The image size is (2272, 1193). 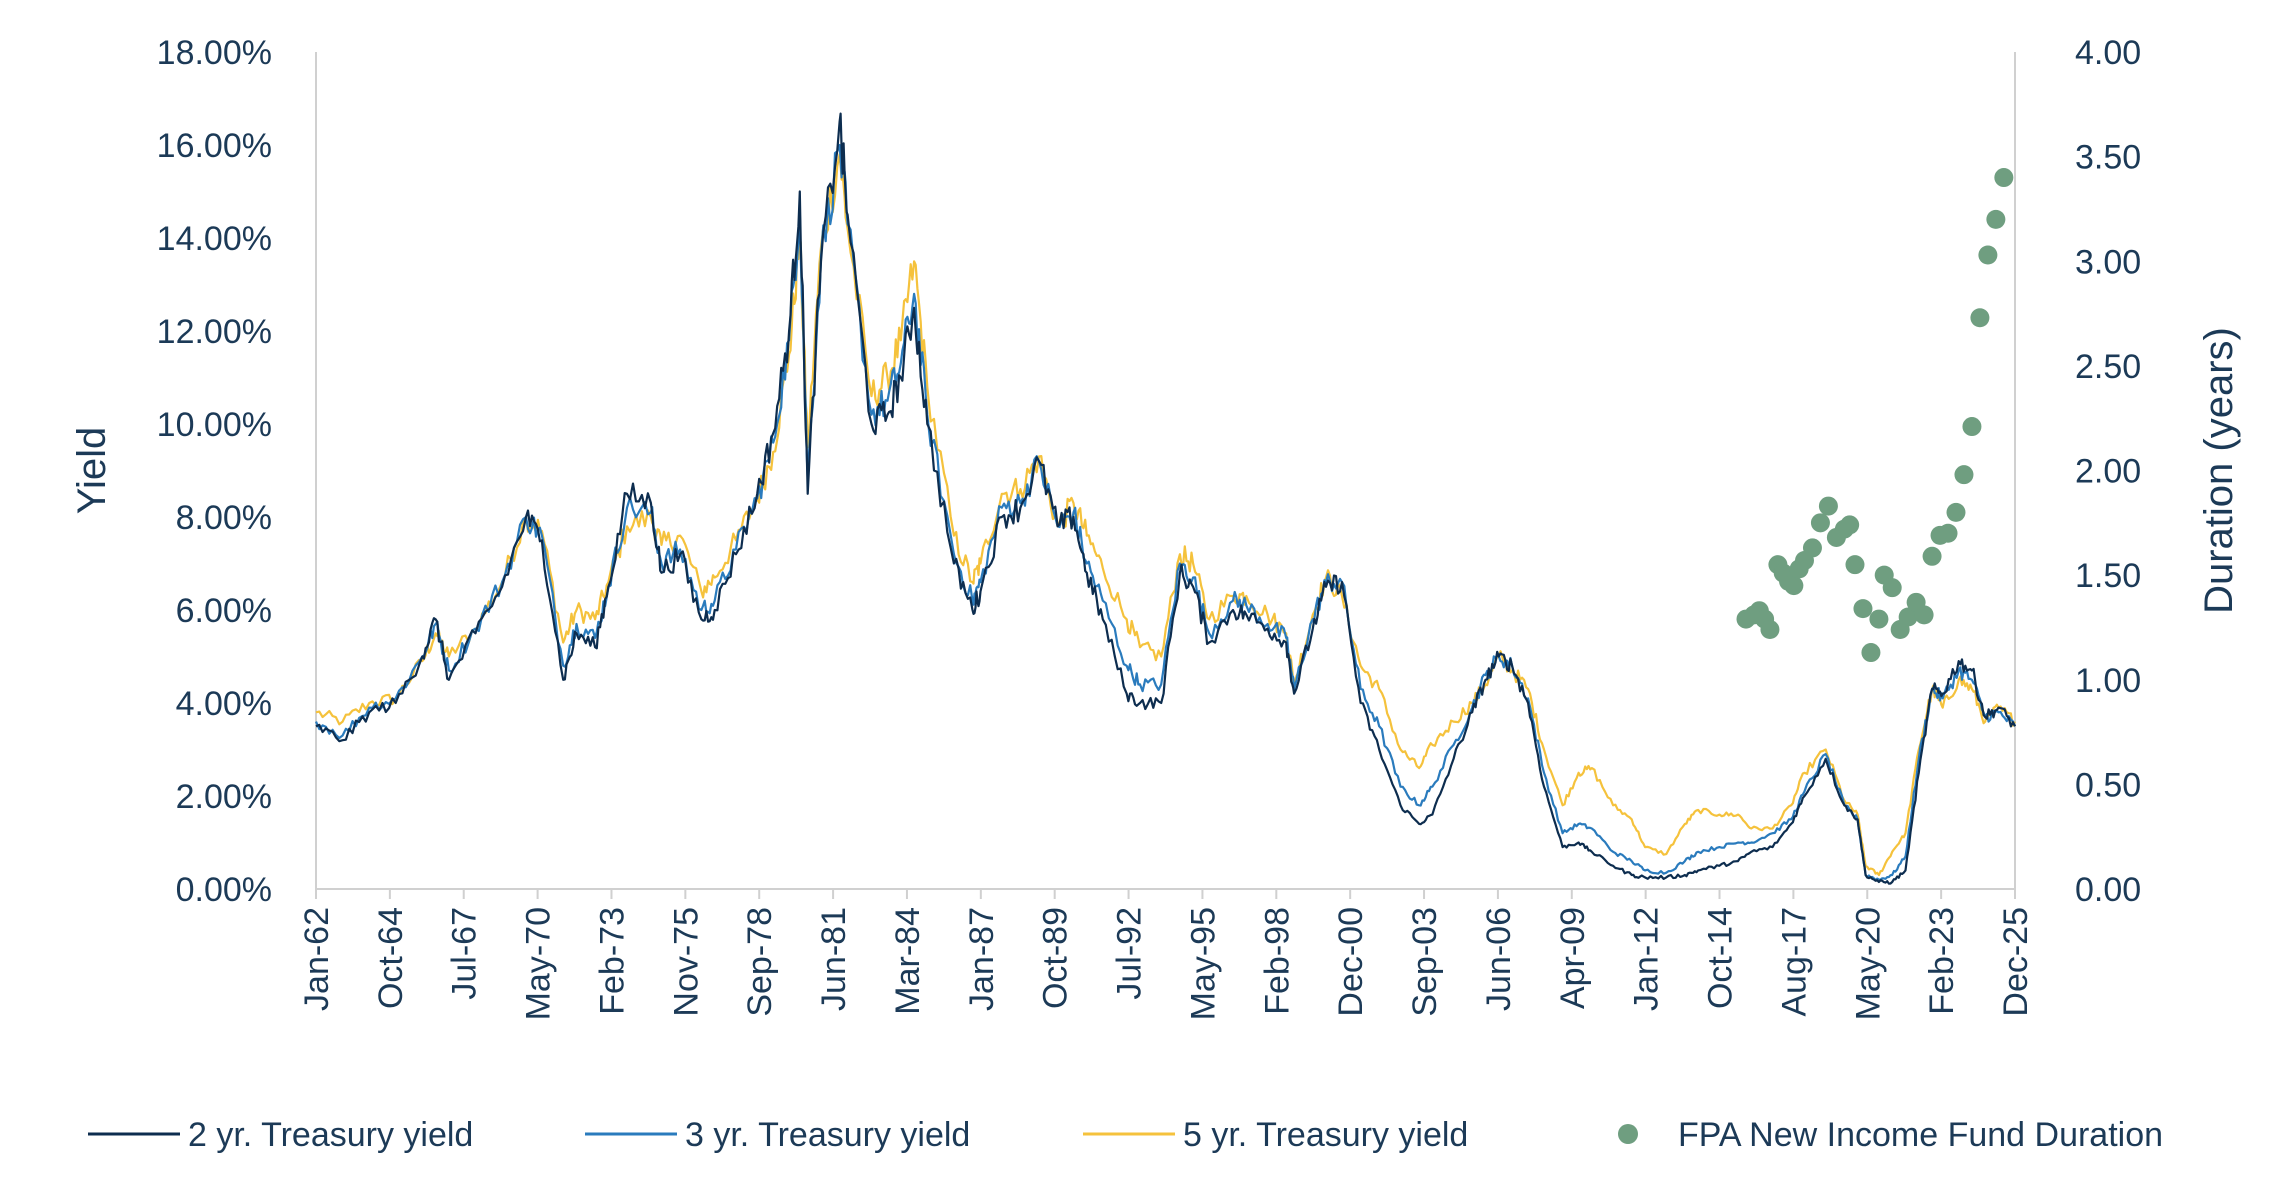 I want to click on x-tick-label: Apr-09, so click(x=1573, y=958).